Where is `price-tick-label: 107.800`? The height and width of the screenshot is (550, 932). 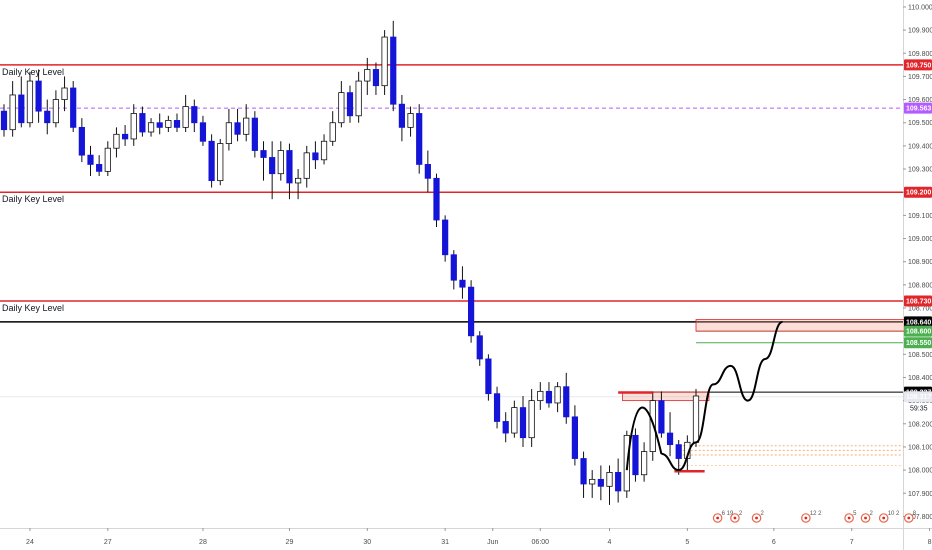
price-tick-label: 107.800 is located at coordinates (920, 517).